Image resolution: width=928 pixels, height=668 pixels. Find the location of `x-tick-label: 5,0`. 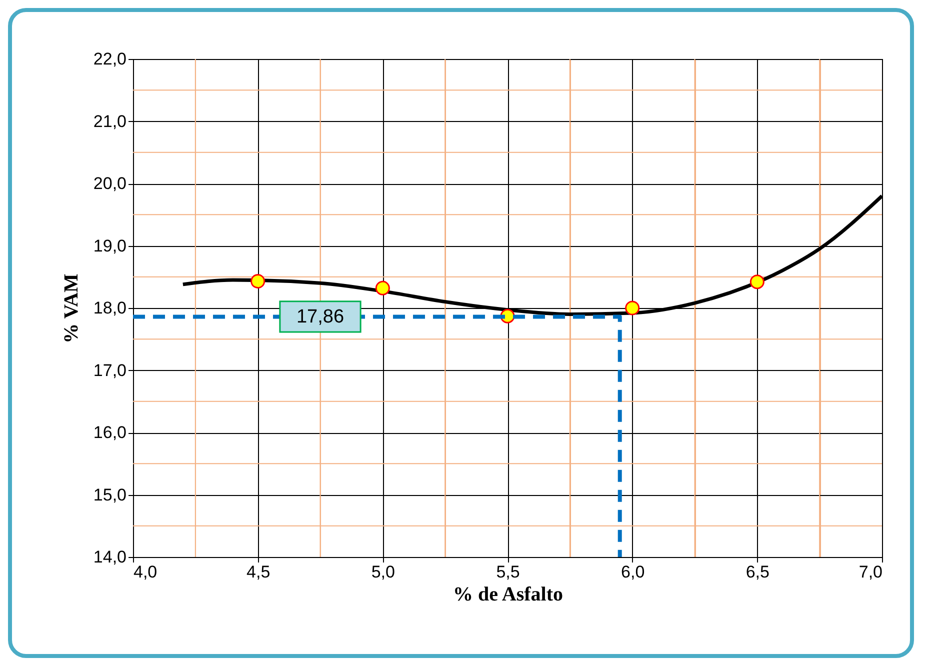

x-tick-label: 5,0 is located at coordinates (383, 572).